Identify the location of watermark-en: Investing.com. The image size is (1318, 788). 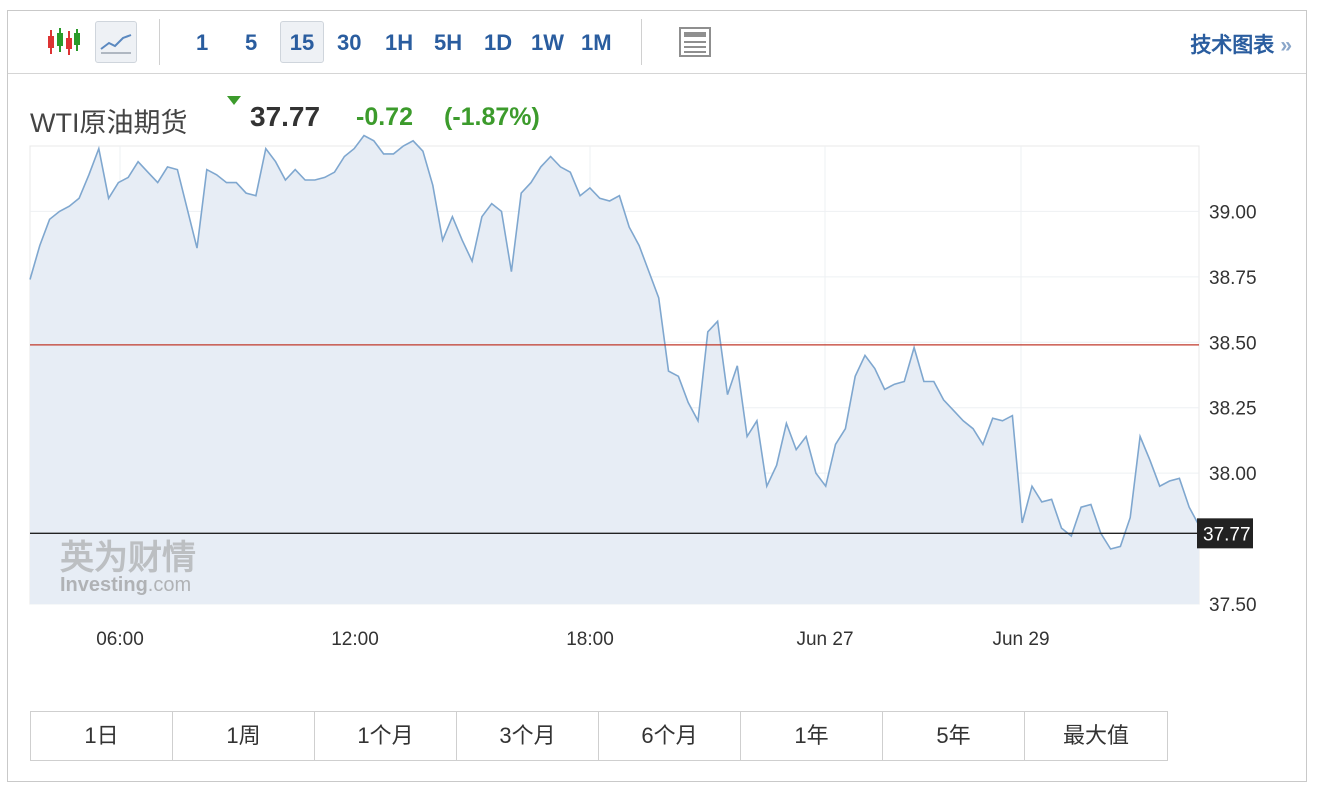
(125, 585).